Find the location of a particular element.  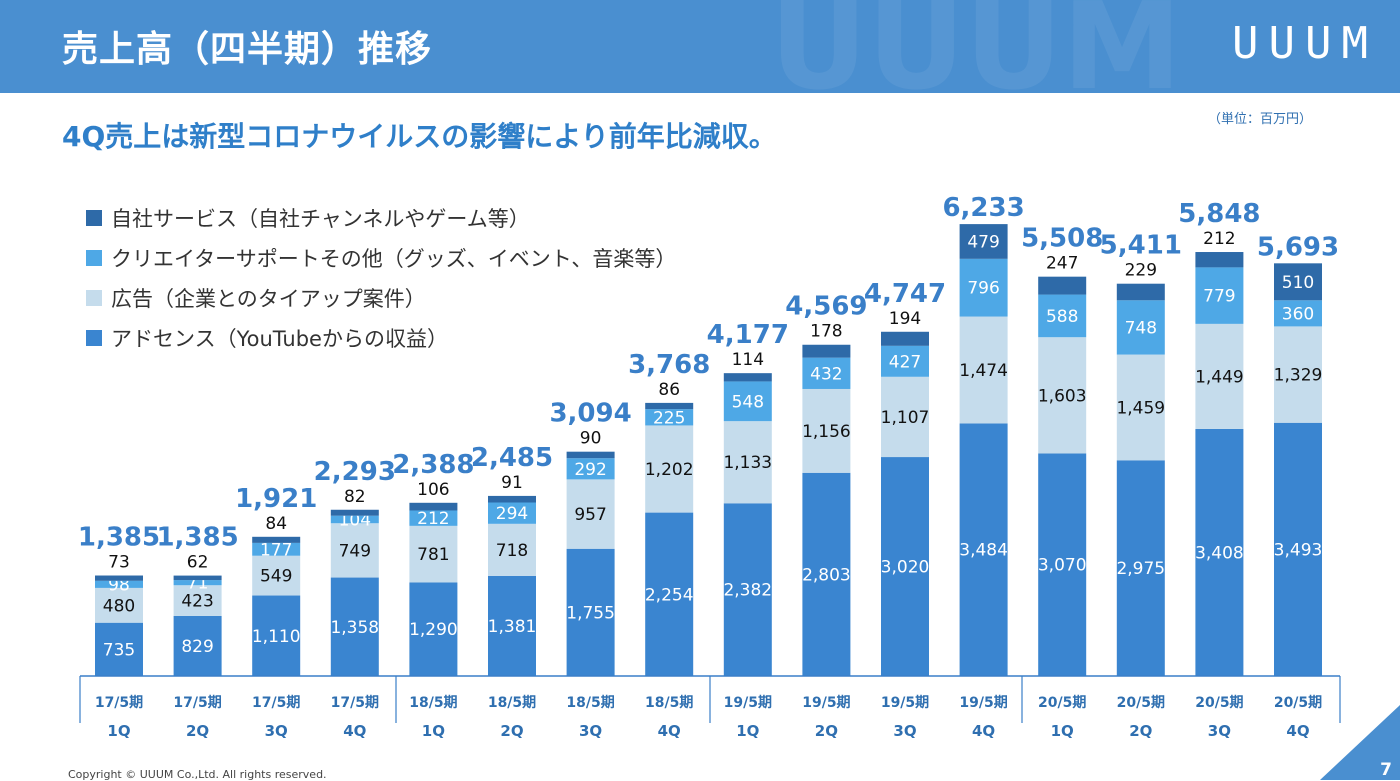

data-label-ads: 1,459 is located at coordinates (1140, 408).